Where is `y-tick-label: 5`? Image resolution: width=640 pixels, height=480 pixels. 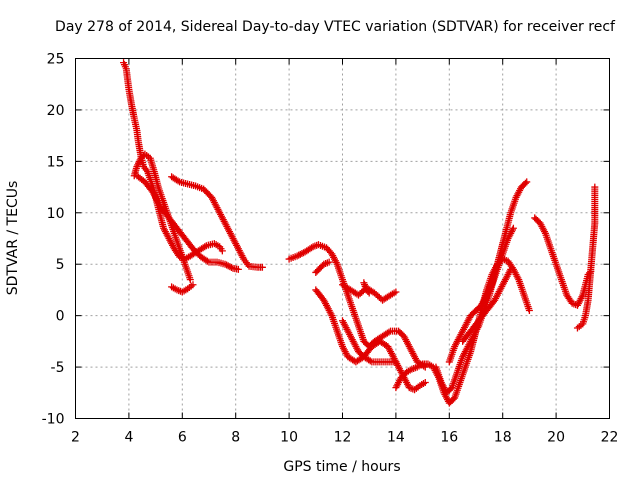
y-tick-label: 5 is located at coordinates (60, 265).